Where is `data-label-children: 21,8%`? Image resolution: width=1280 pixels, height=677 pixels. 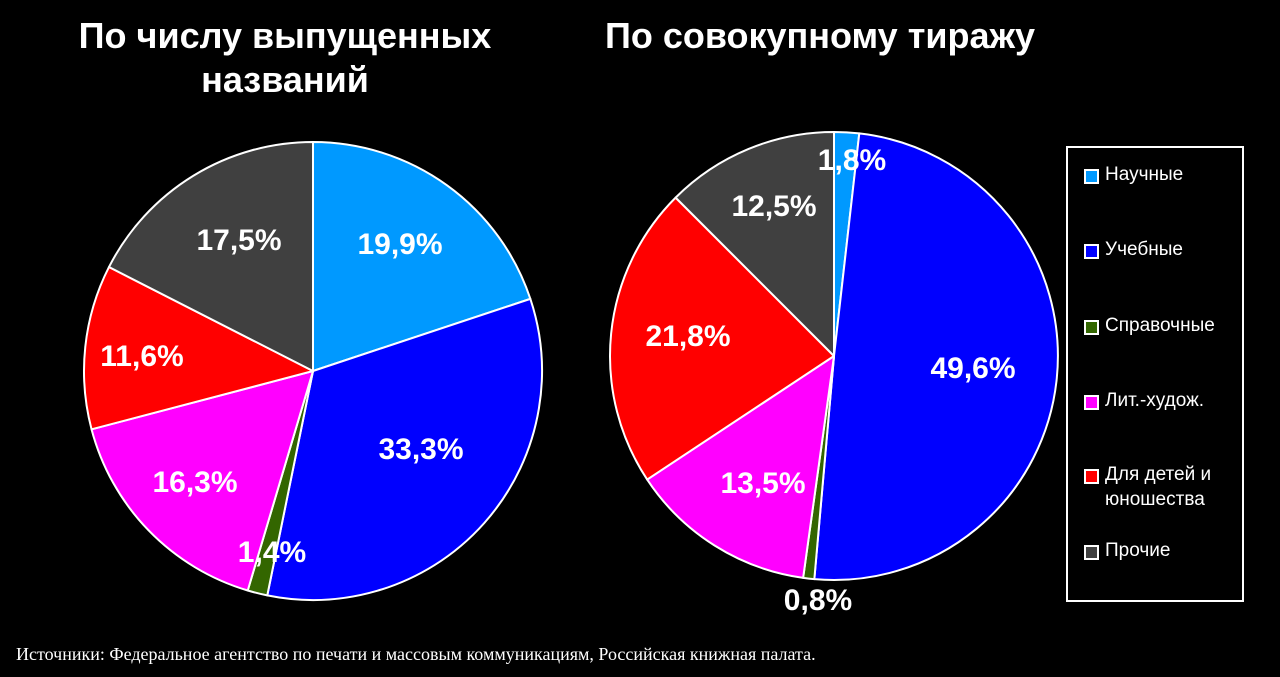 data-label-children: 21,8% is located at coordinates (687, 336).